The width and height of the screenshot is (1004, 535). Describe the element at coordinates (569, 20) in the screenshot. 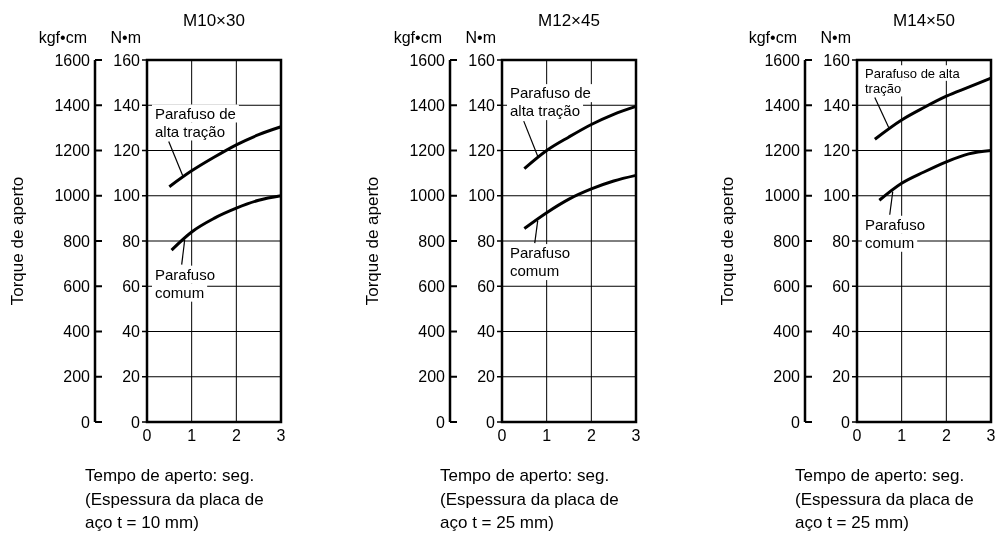

I see `chart-title: M12×45` at that location.